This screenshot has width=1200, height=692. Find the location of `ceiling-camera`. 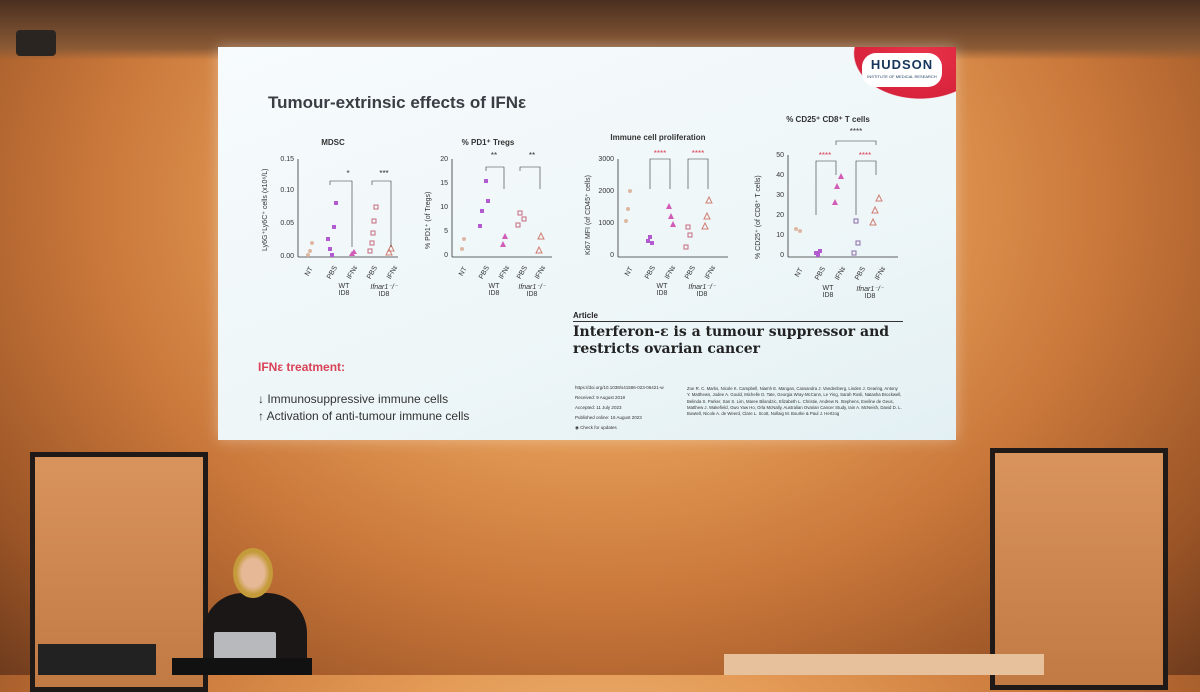

ceiling-camera is located at coordinates (36, 43).